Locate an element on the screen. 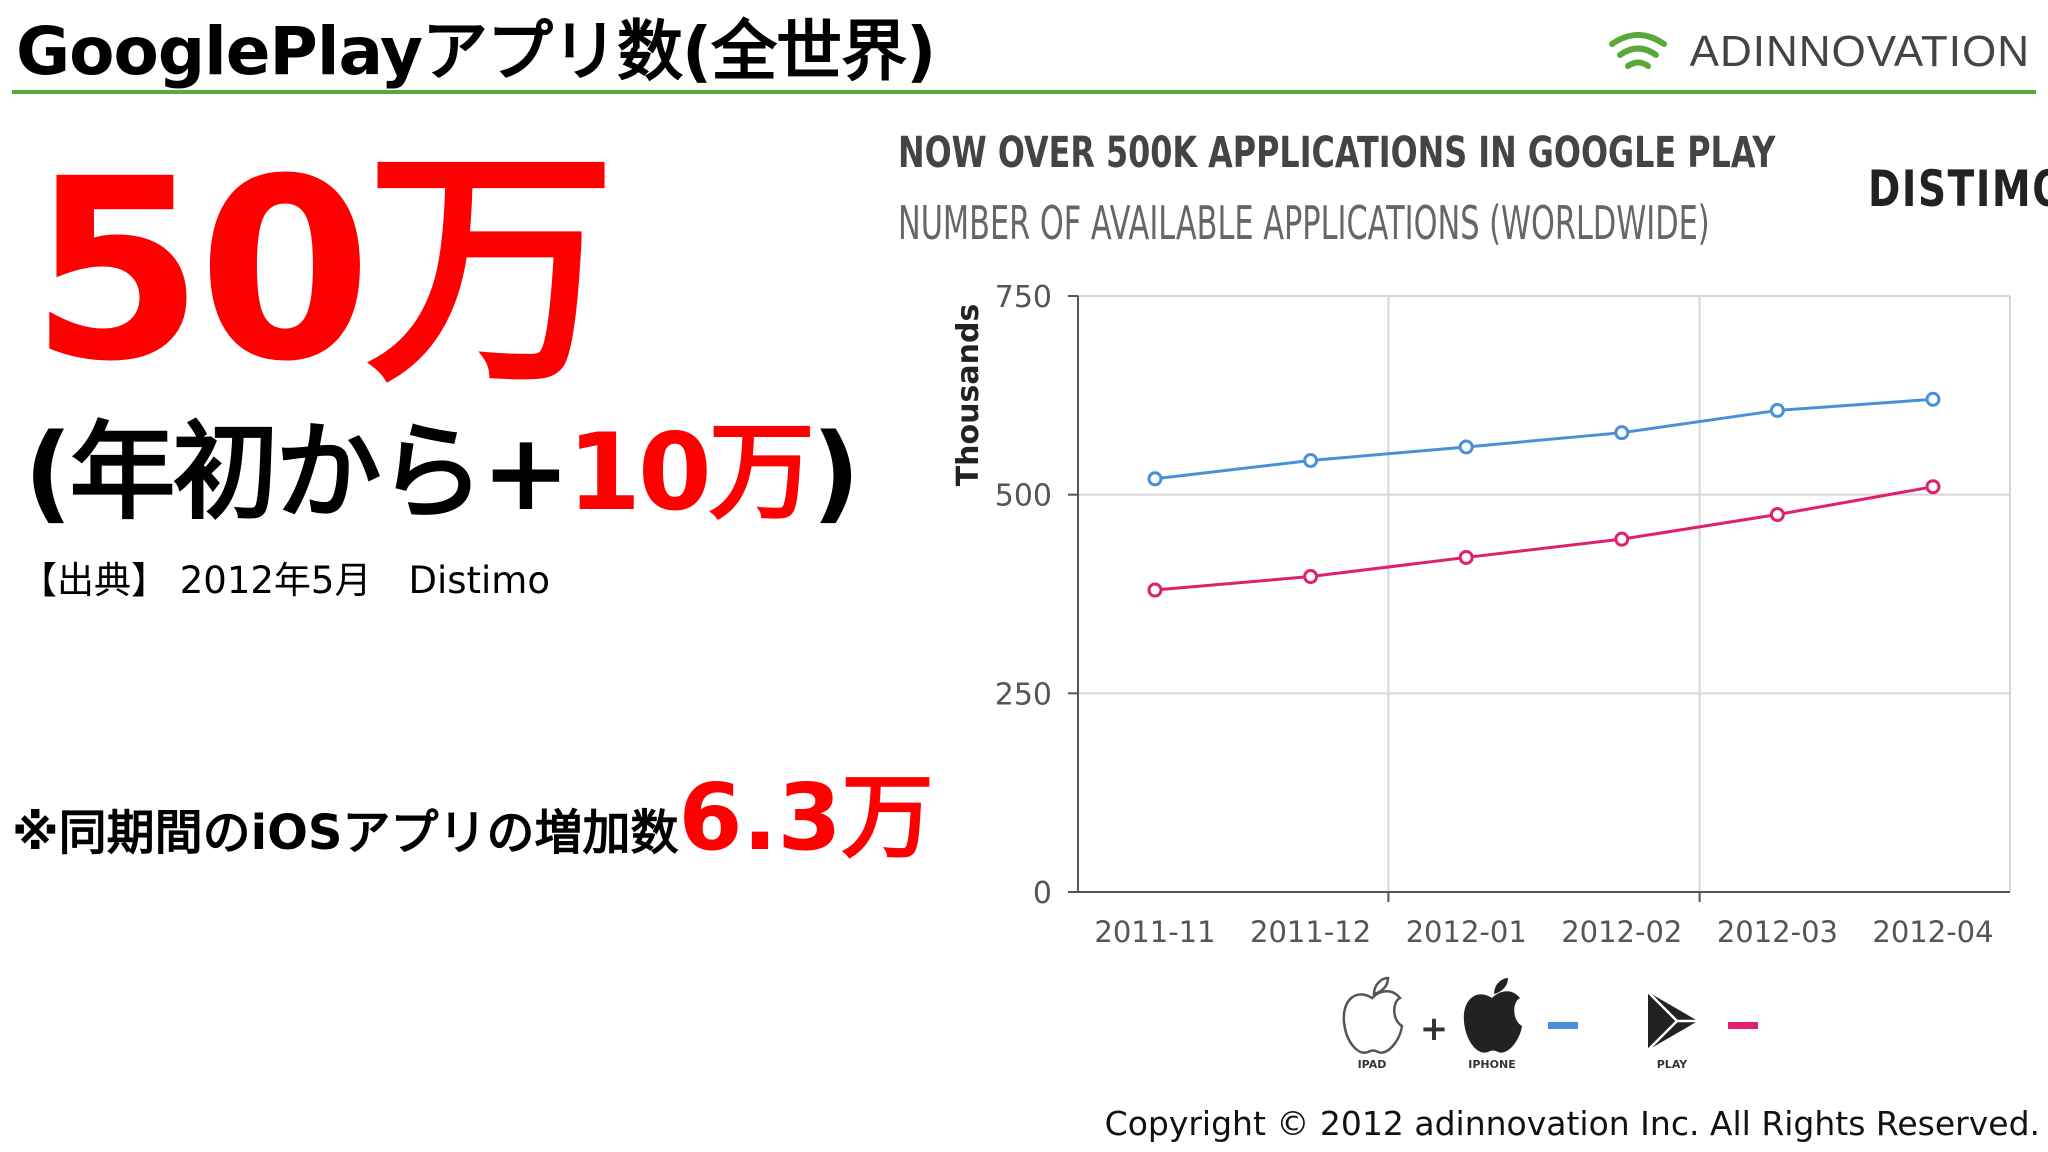  page-title: GooglePlayアプリ数(全世界) is located at coordinates (476, 51).